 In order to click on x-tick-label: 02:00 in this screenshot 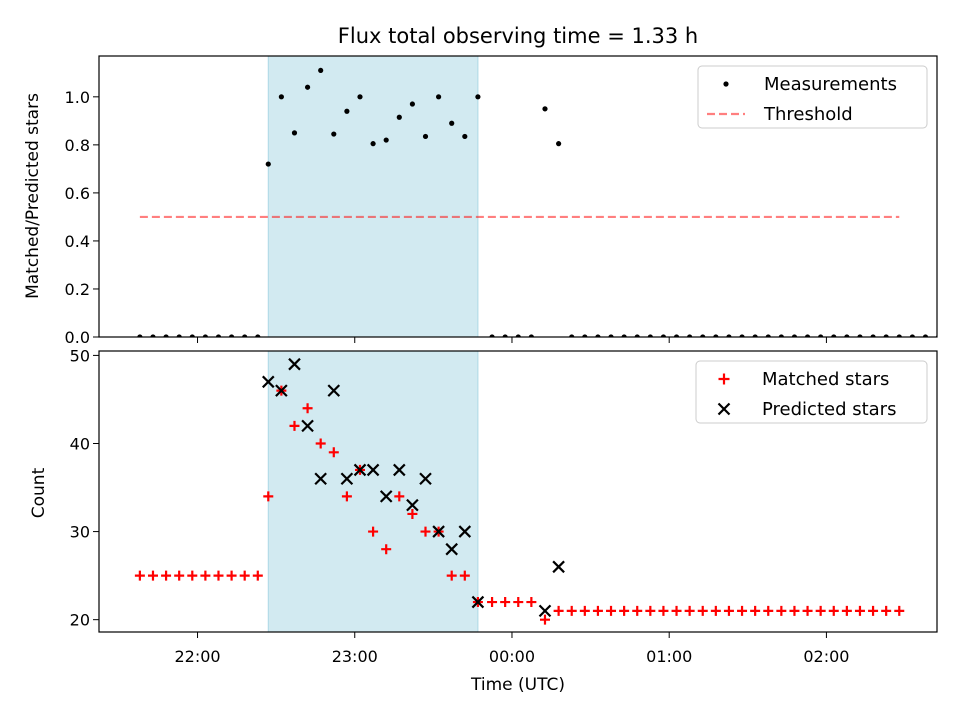, I will do `click(826, 656)`.